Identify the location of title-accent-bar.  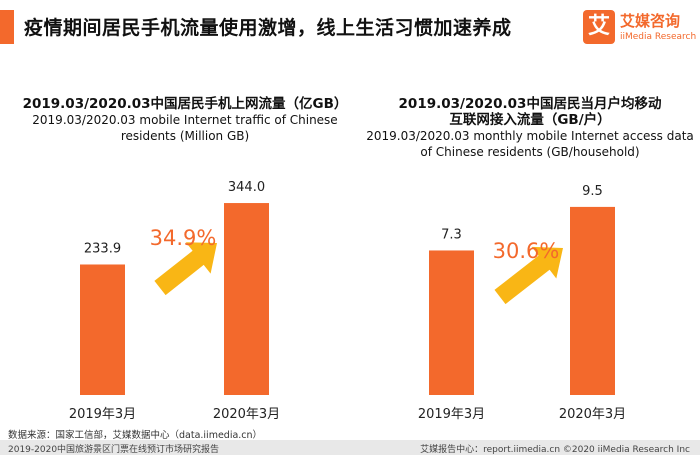
(7, 27).